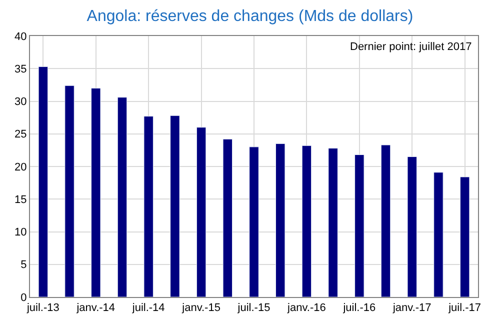 The width and height of the screenshot is (500, 326). I want to click on x-tick-label: juil.-14, so click(148, 308).